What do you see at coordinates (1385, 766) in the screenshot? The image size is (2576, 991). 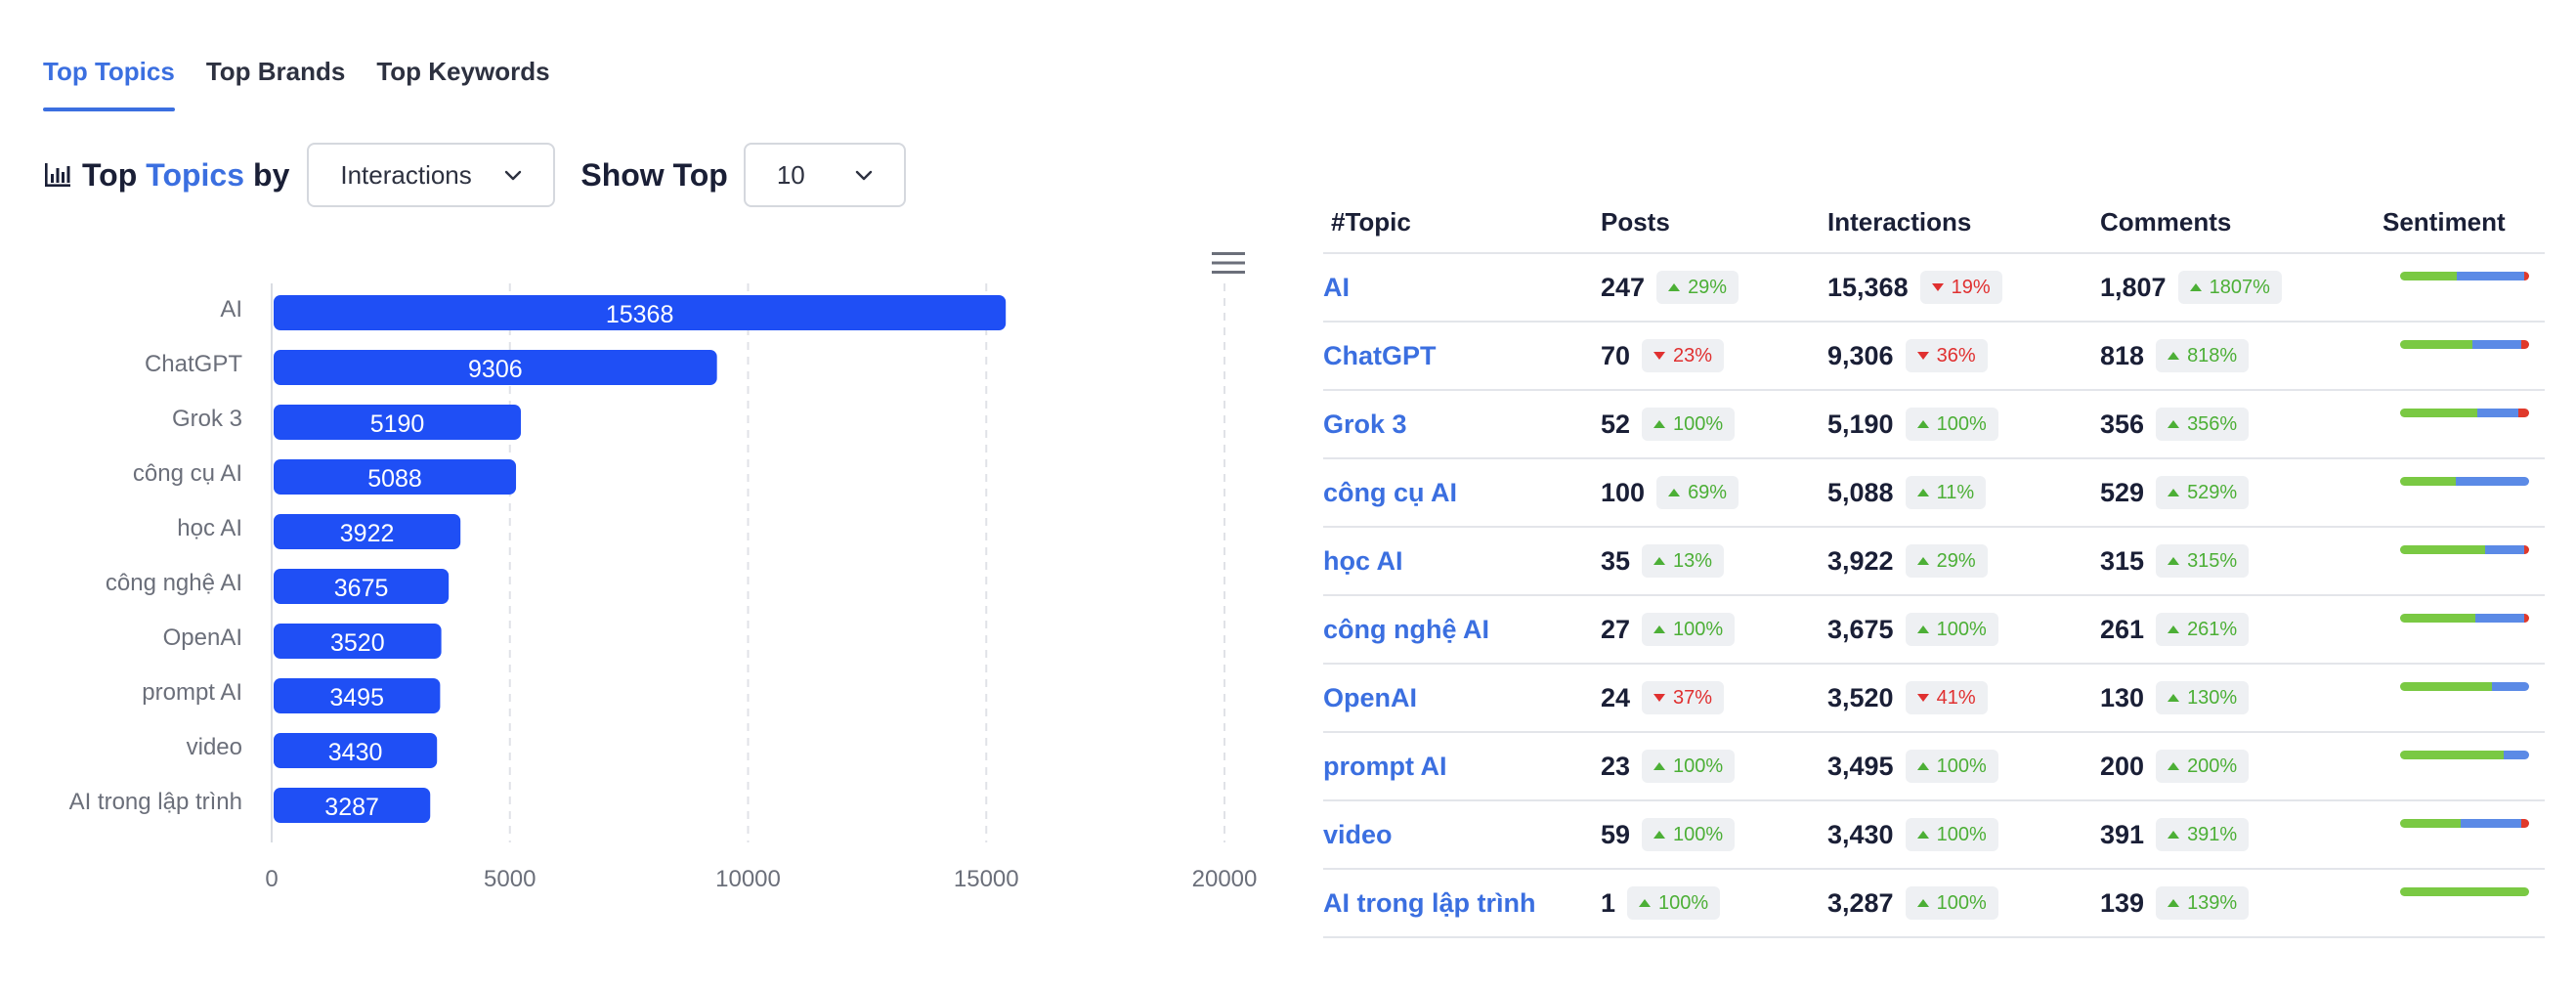 I see `topic-link: prompt AI` at bounding box center [1385, 766].